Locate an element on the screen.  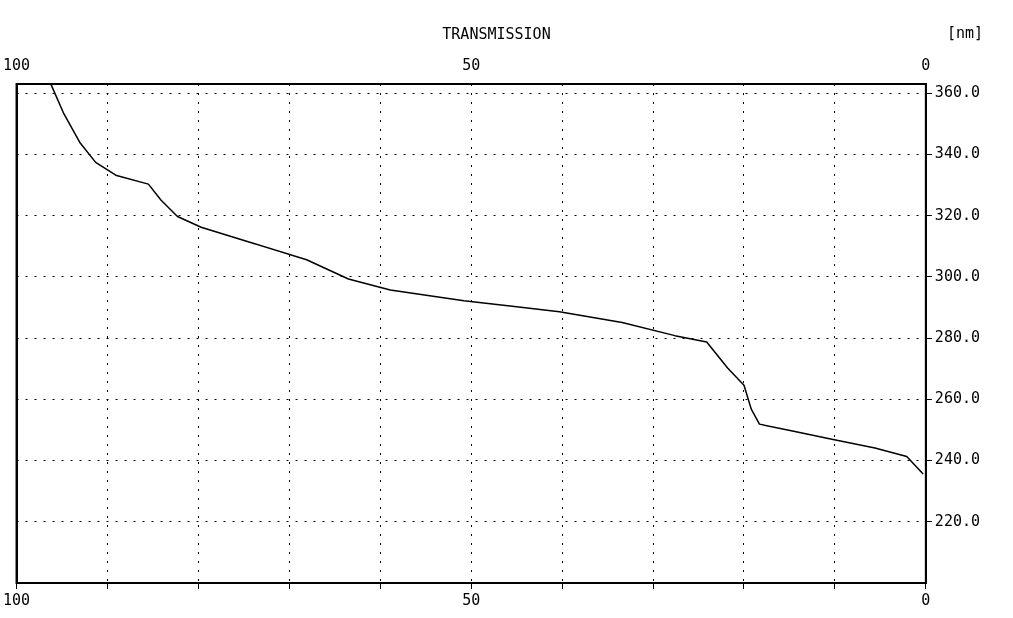
y-tick-label: 220.0 is located at coordinates (957, 520).